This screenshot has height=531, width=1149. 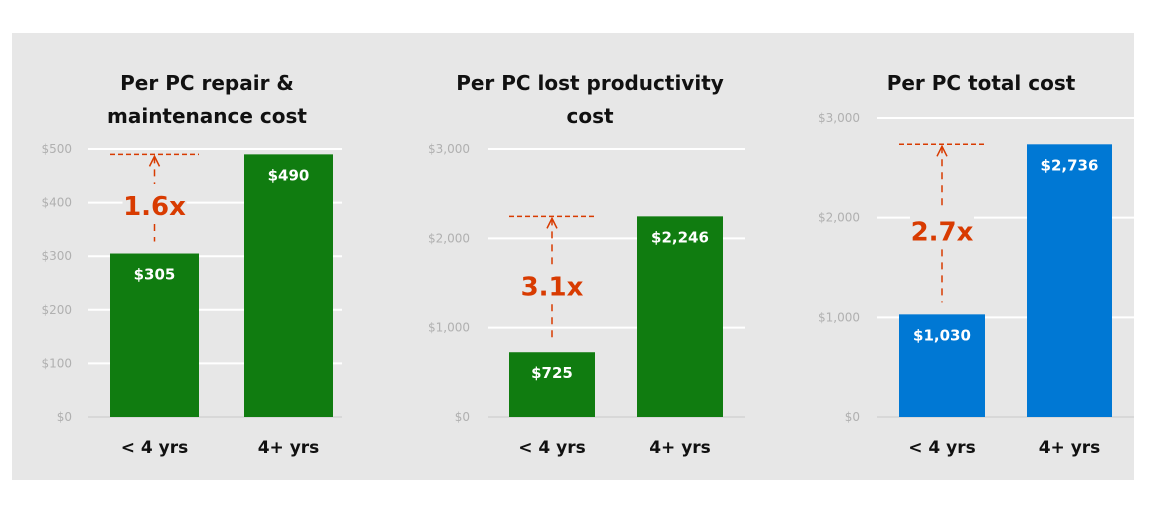 I want to click on bar-value-label: $1,030, so click(x=942, y=335).